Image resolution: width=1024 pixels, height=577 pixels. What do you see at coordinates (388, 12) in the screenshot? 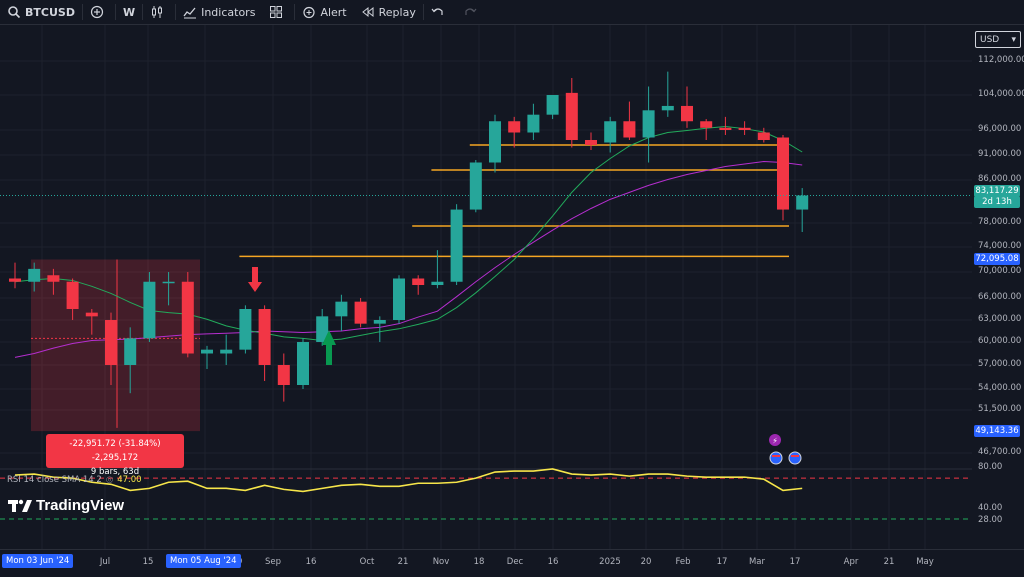
I see `replay-button: Replay` at bounding box center [388, 12].